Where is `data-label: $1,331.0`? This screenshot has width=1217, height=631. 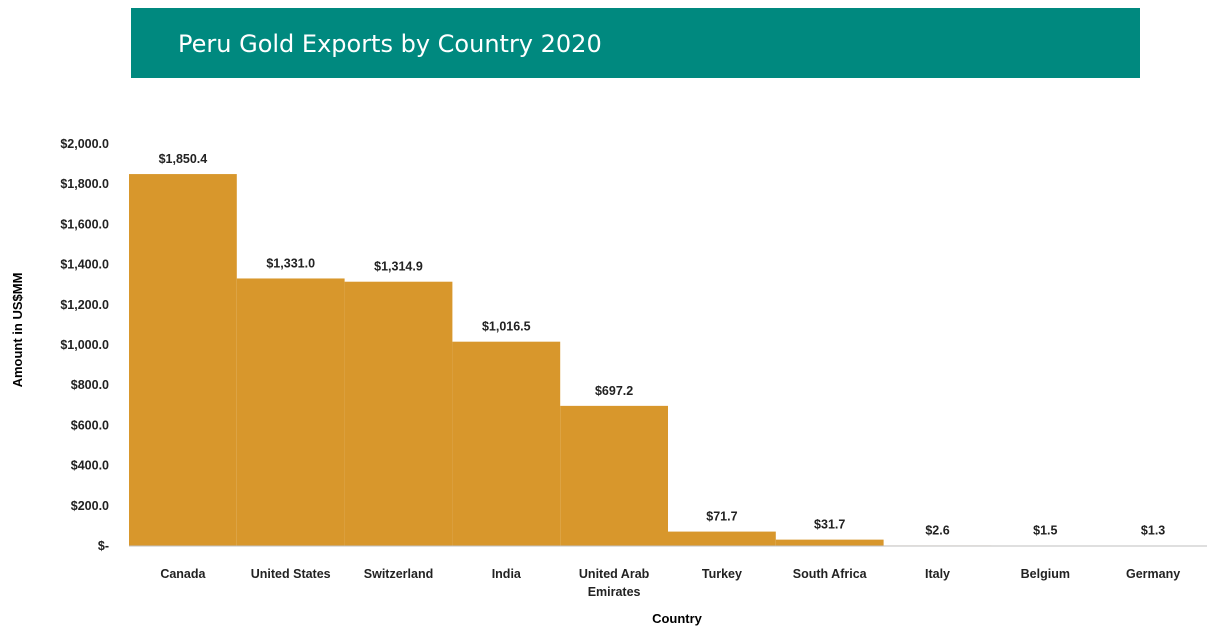
data-label: $1,331.0 is located at coordinates (290, 263).